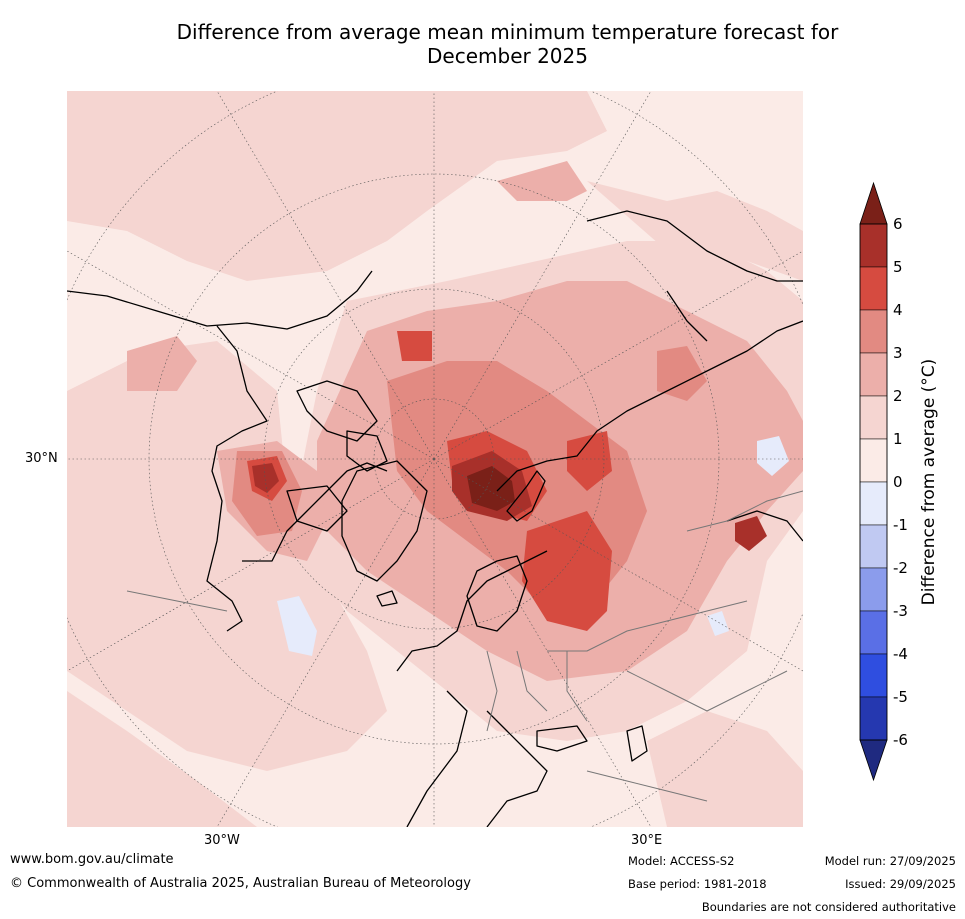 The image size is (965, 919). What do you see at coordinates (414, 346) in the screenshot?
I see `anomaly-region-laptev` at bounding box center [414, 346].